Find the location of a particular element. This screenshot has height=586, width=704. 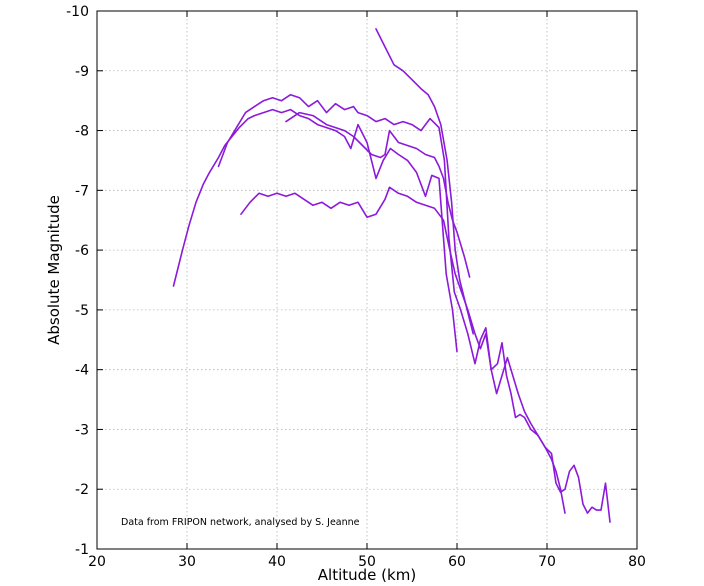

y-tick-label: -8 is located at coordinates (82, 132).